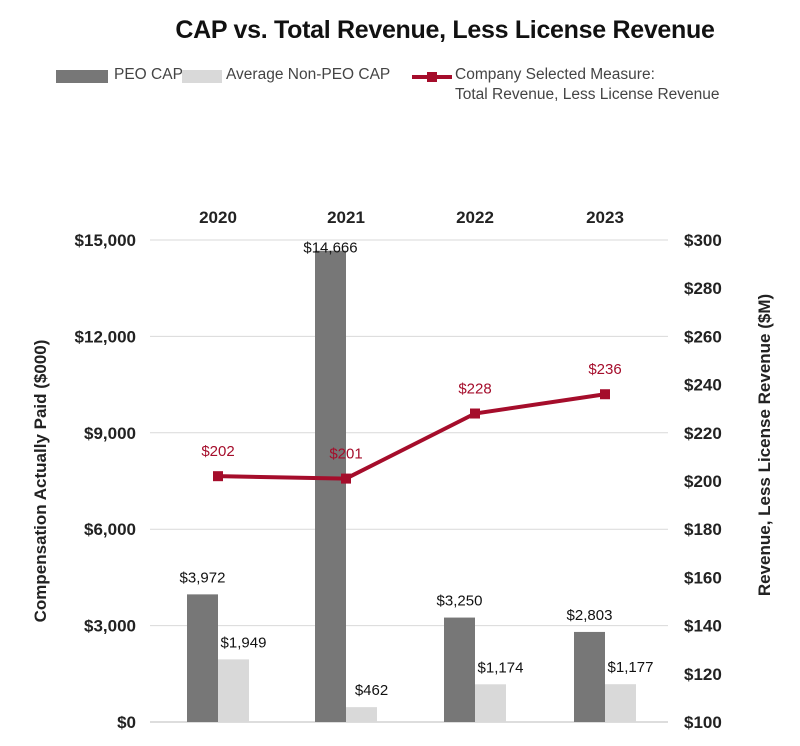  Describe the element at coordinates (330, 248) in the screenshot. I see `data-label: $14,666` at that location.